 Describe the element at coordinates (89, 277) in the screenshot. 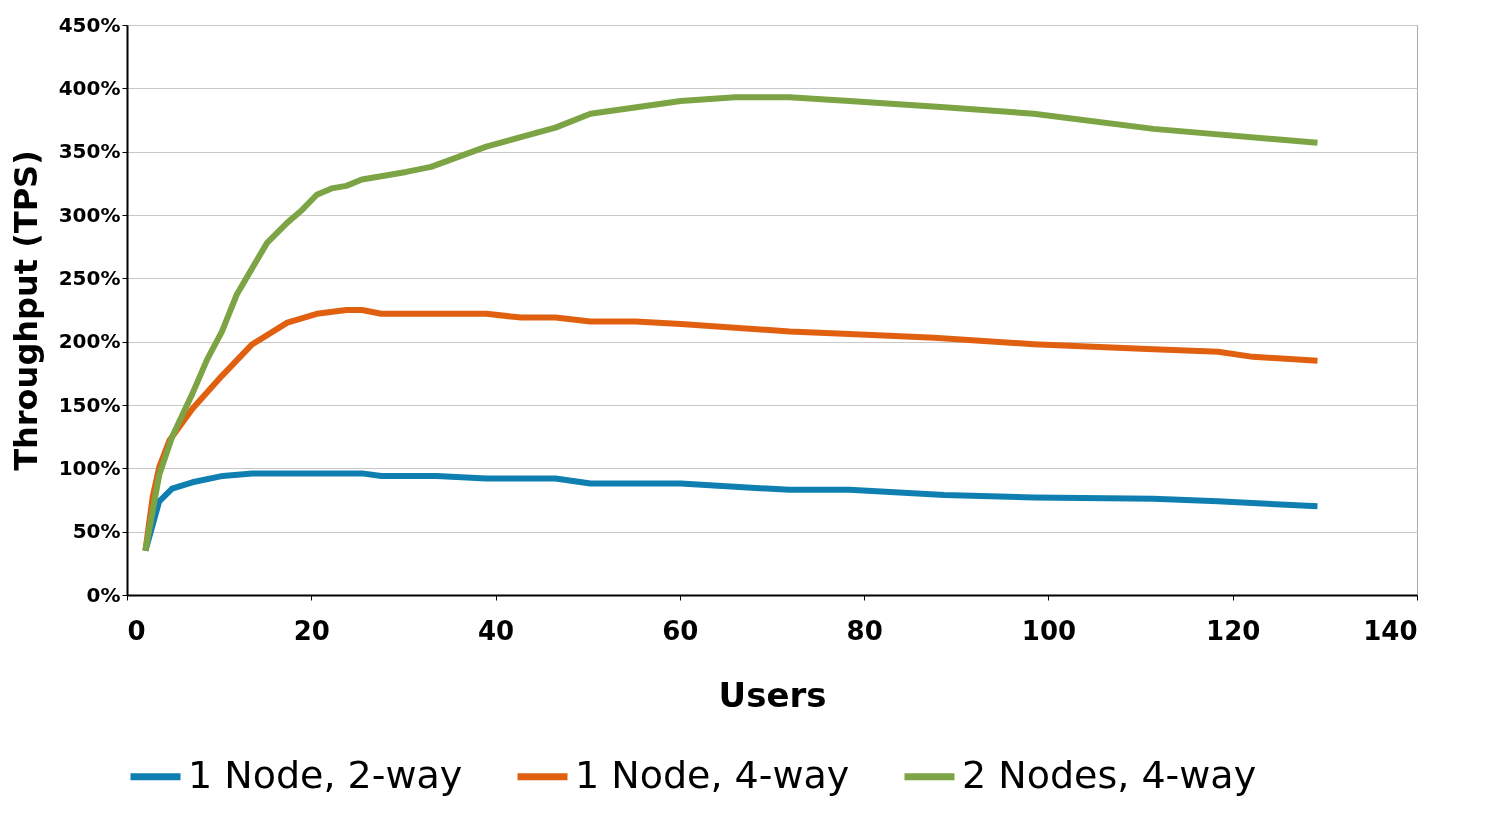

I see `y-tick-label: 250%` at that location.